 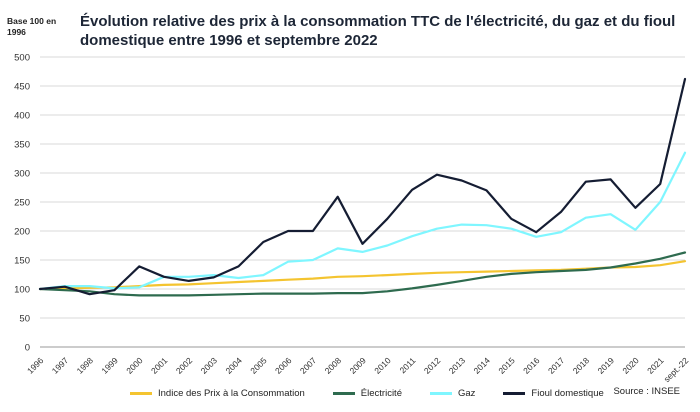 I want to click on y-tick-label: 150, so click(x=22, y=261).